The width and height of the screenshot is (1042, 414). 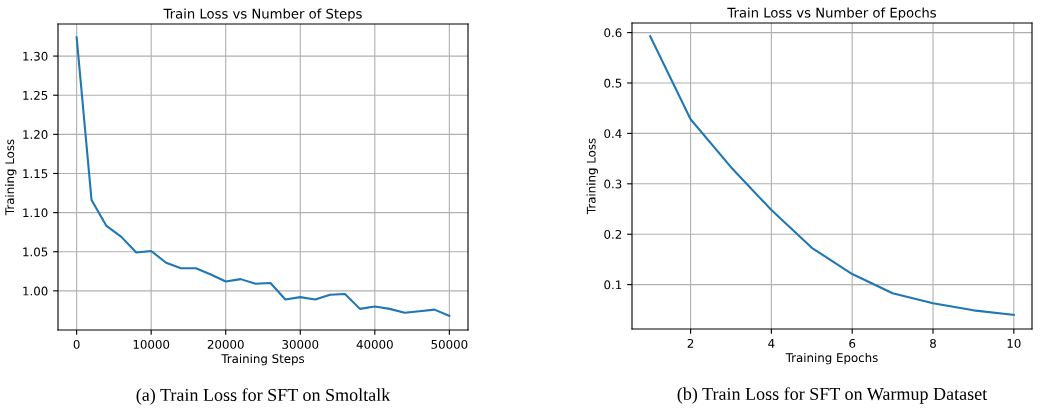 I want to click on x-tick-label: 10, so click(x=1014, y=343).